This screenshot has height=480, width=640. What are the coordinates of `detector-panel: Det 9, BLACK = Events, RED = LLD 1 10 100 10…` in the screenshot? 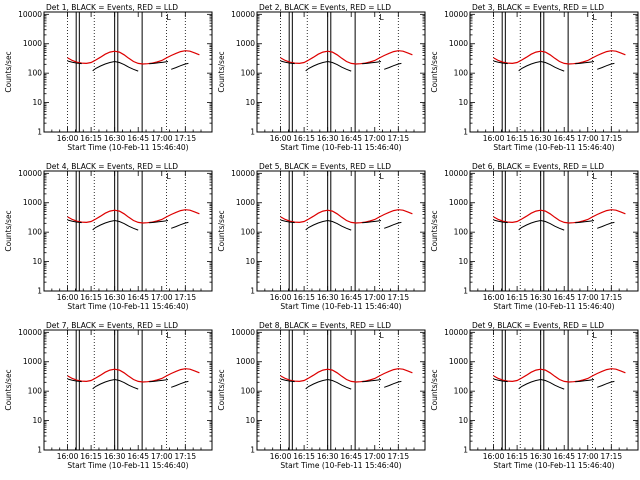 It's located at (534, 395).